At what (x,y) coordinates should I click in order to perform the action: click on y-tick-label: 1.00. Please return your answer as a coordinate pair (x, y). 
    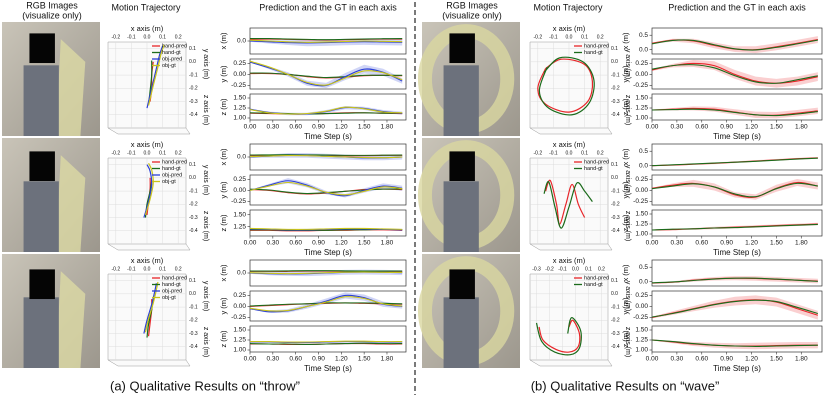
    Looking at the image, I should click on (641, 118).